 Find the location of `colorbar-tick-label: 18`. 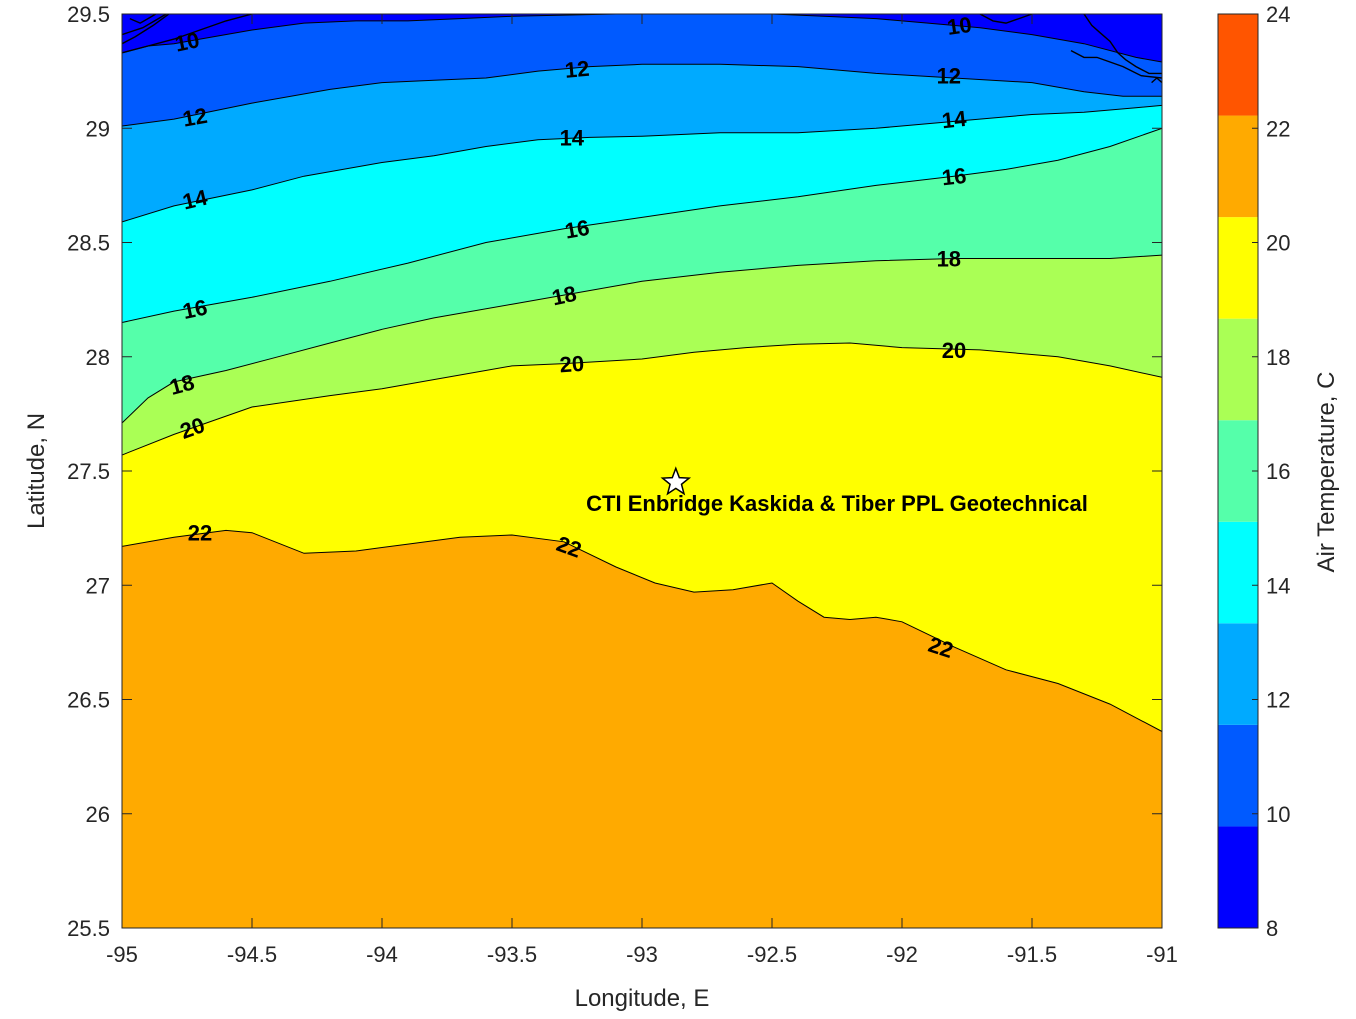

colorbar-tick-label: 18 is located at coordinates (1278, 357).